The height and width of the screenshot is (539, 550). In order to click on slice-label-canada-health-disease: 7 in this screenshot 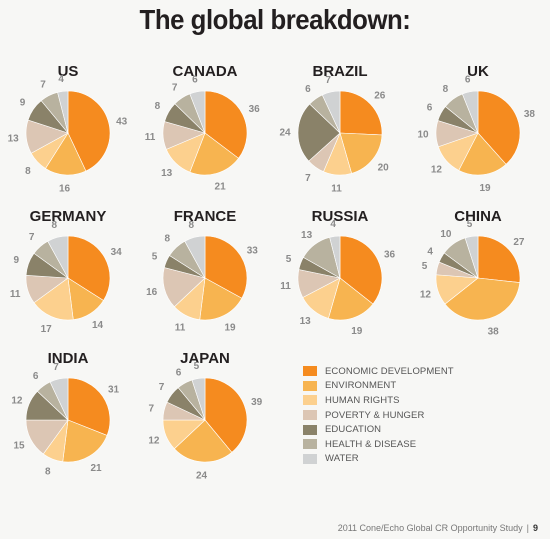, I will do `click(175, 88)`.